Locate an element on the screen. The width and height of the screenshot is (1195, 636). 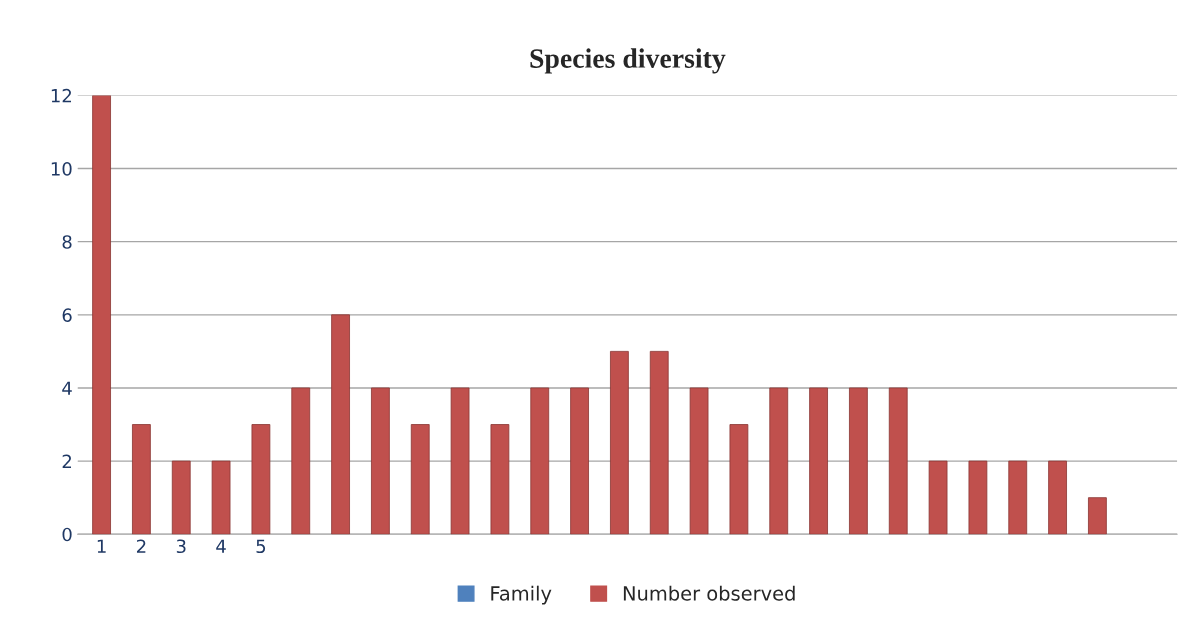
chart-title: Species diversity is located at coordinates (628, 61).